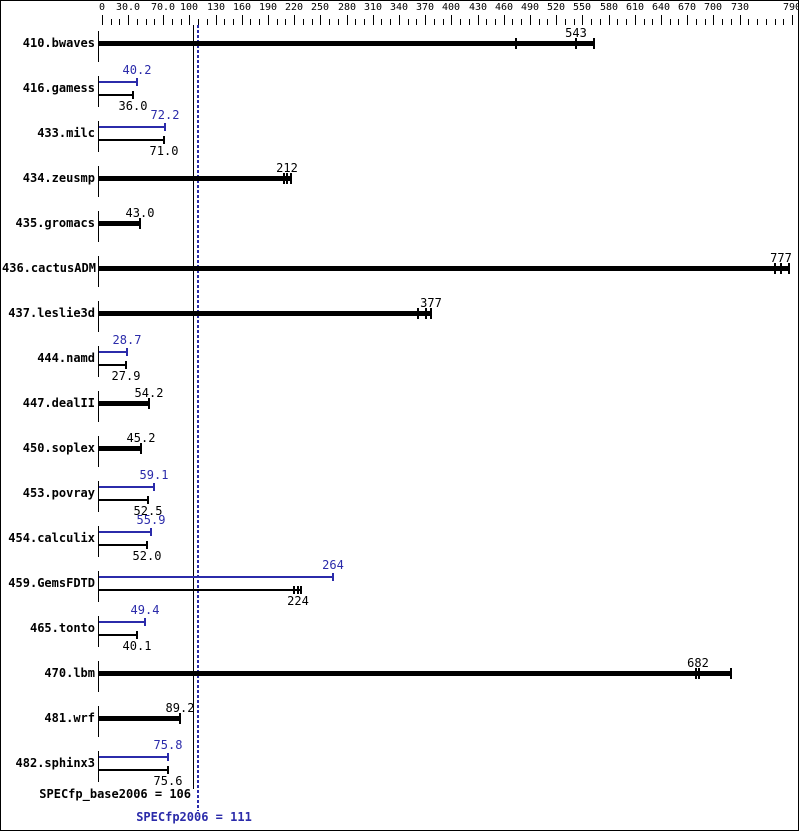 This screenshot has width=799, height=831. Describe the element at coordinates (137, 70) in the screenshot. I see `bar-value-label: 40.2` at that location.